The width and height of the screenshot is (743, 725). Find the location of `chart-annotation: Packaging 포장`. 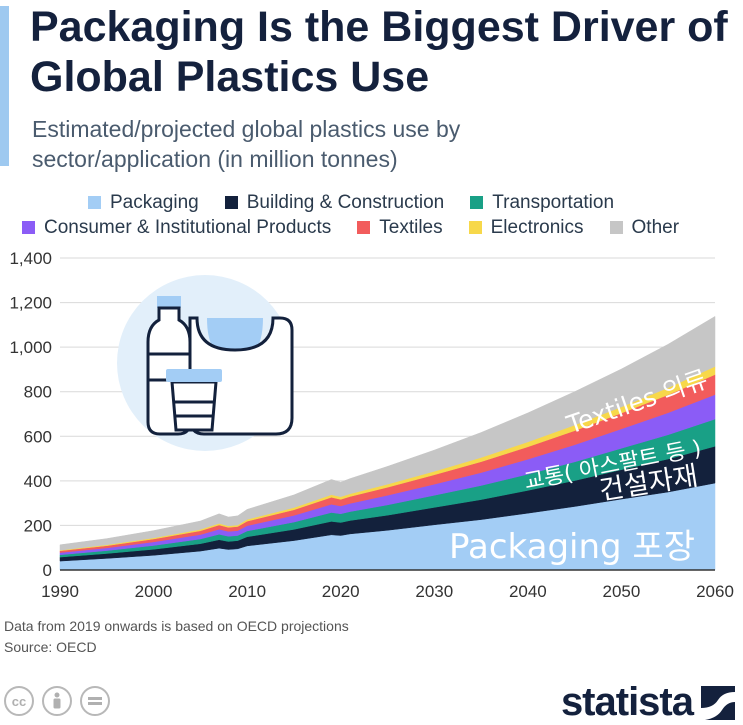

chart-annotation: Packaging 포장 is located at coordinates (572, 547).